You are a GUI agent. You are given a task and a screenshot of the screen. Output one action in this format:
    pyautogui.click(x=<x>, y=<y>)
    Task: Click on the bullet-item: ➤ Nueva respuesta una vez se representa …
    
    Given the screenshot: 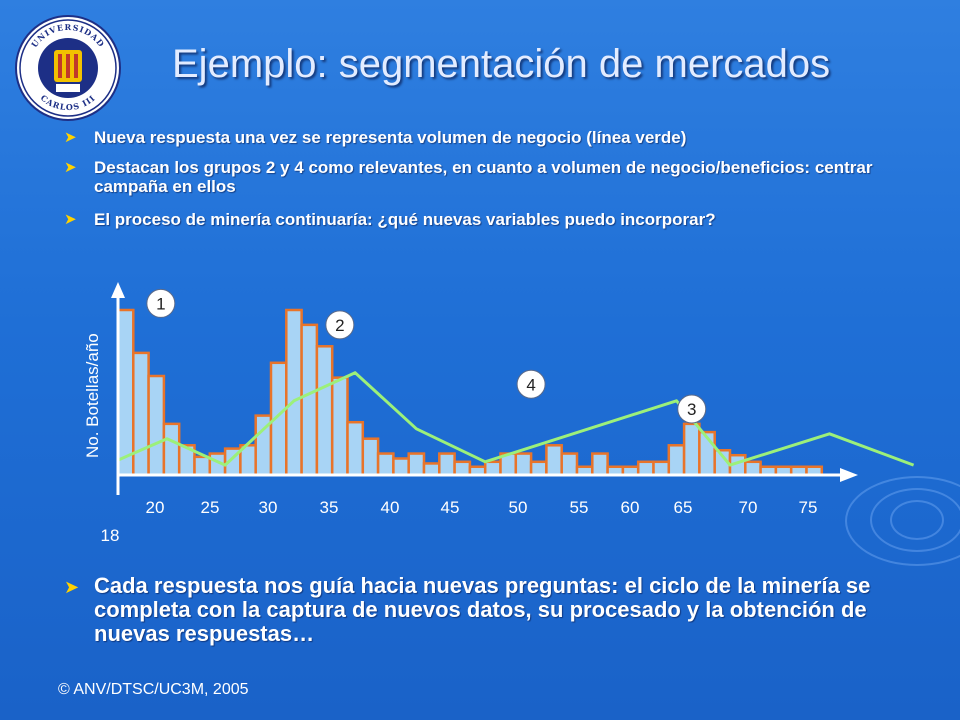 What is the action you would take?
    pyautogui.click(x=484, y=137)
    